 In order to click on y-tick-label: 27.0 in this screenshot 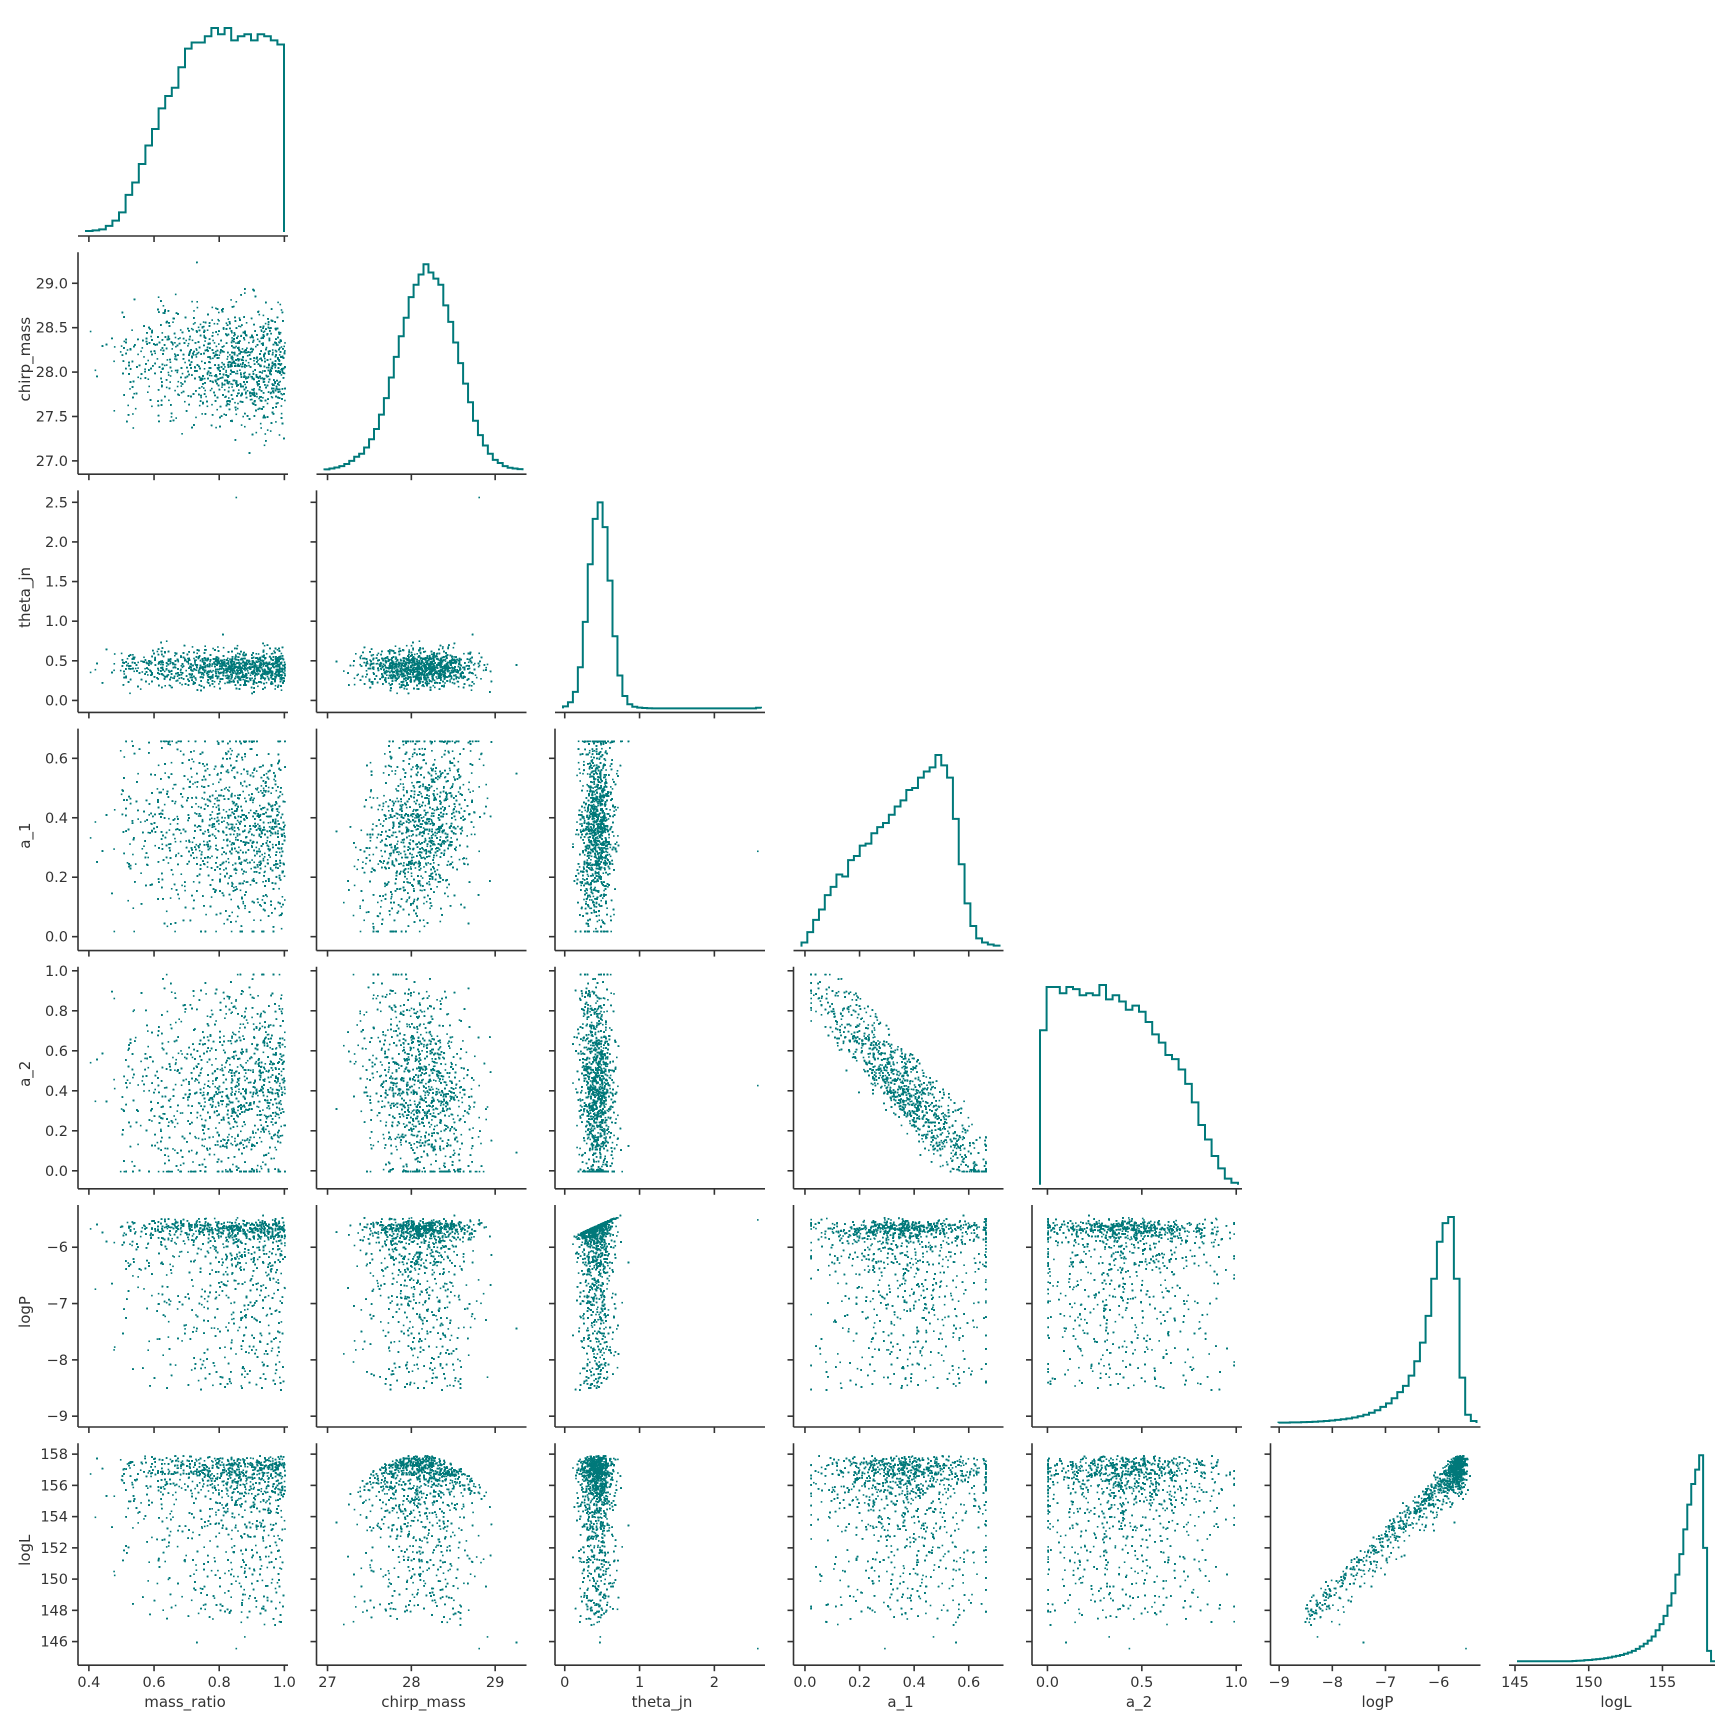, I will do `click(52, 462)`.